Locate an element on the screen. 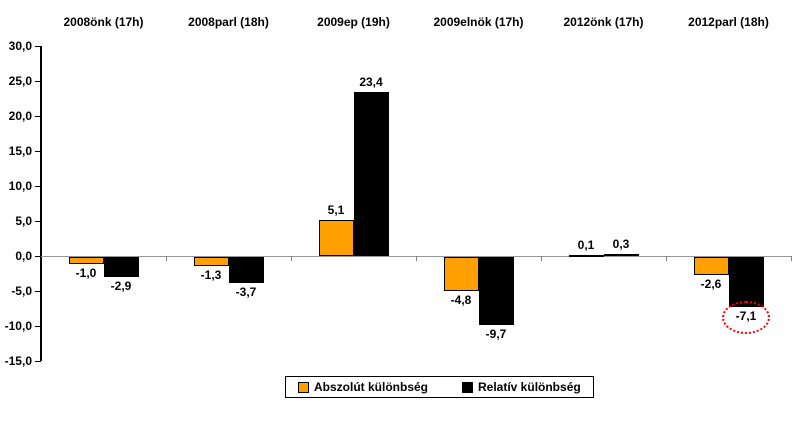 The height and width of the screenshot is (423, 800). data-value-label: -1,3 is located at coordinates (211, 275).